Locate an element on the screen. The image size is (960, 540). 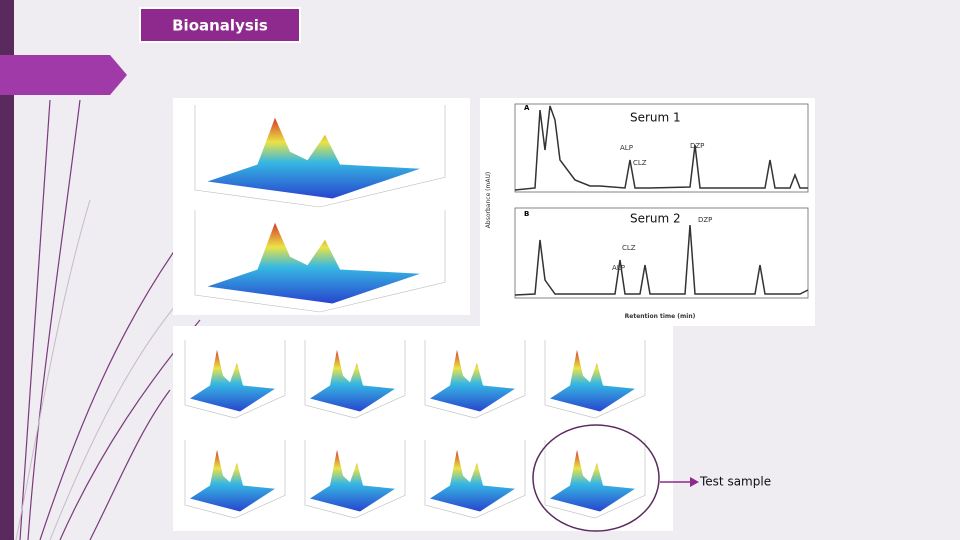
image-3d-plots is located at coordinates (321, 206).